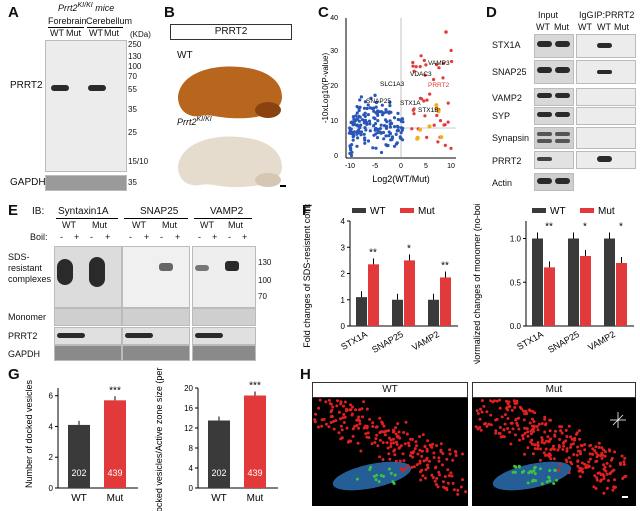 The image size is (640, 511). I want to click on boil-label: Boil:, so click(39, 237).